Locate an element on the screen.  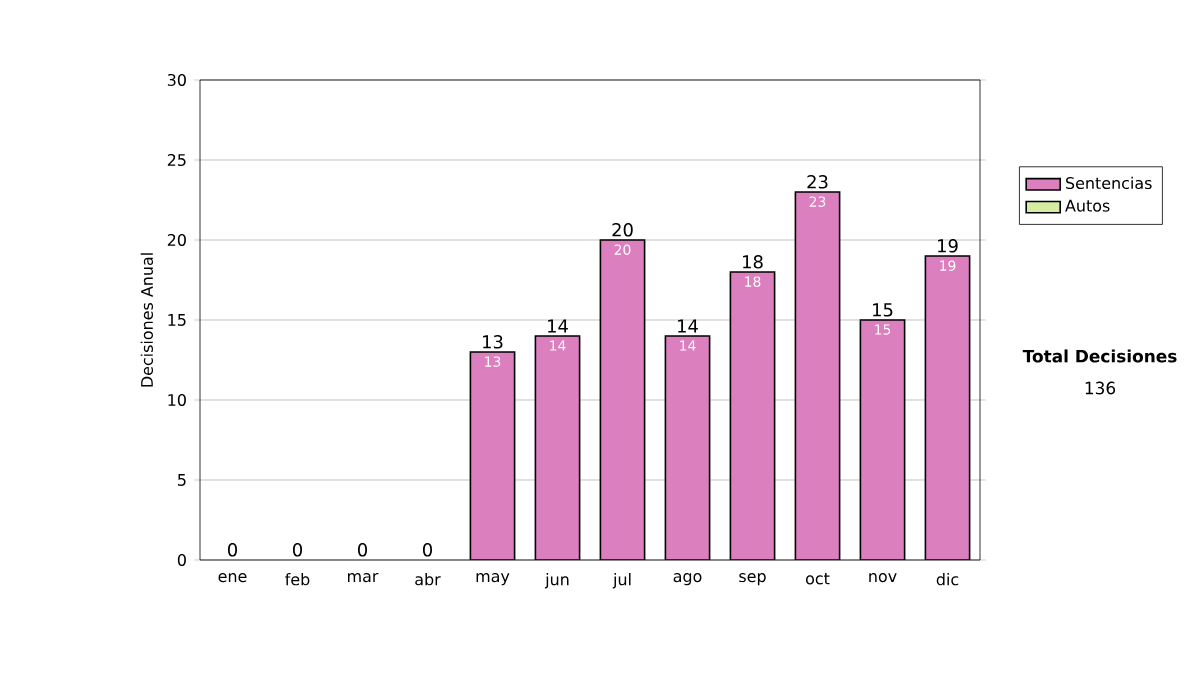
total-label: 20 is located at coordinates (622, 230).